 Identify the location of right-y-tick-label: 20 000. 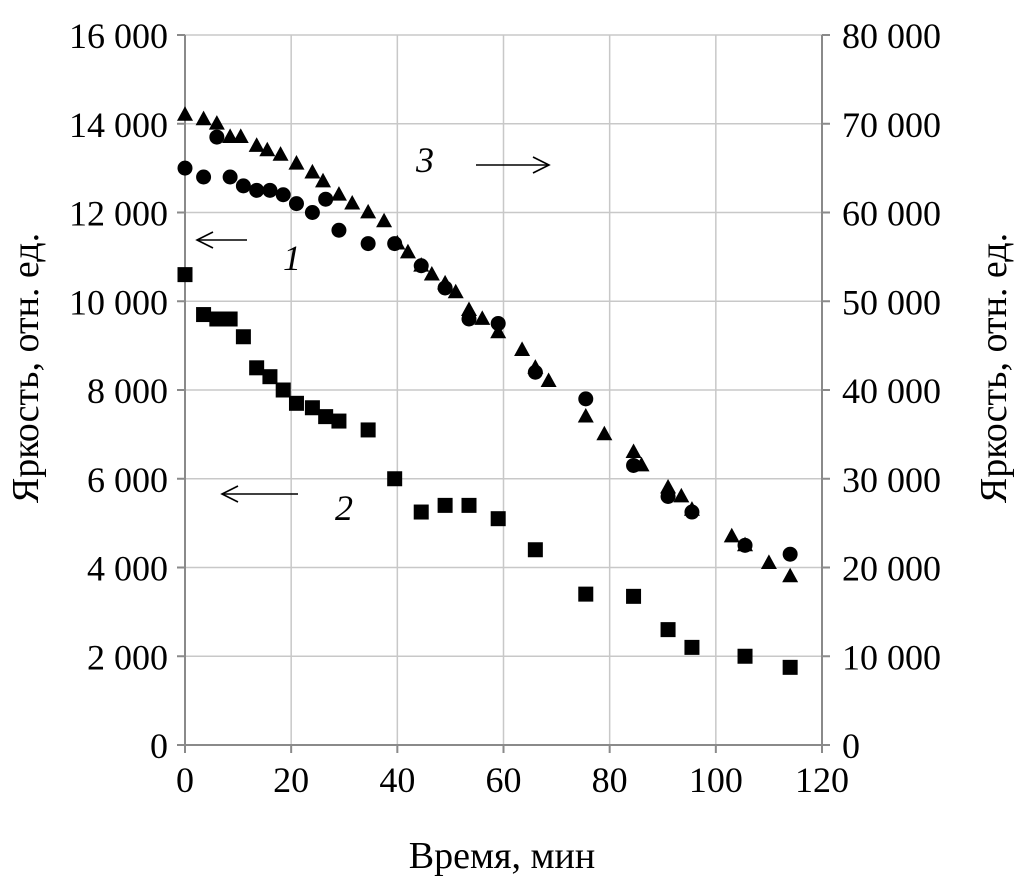
(891, 569).